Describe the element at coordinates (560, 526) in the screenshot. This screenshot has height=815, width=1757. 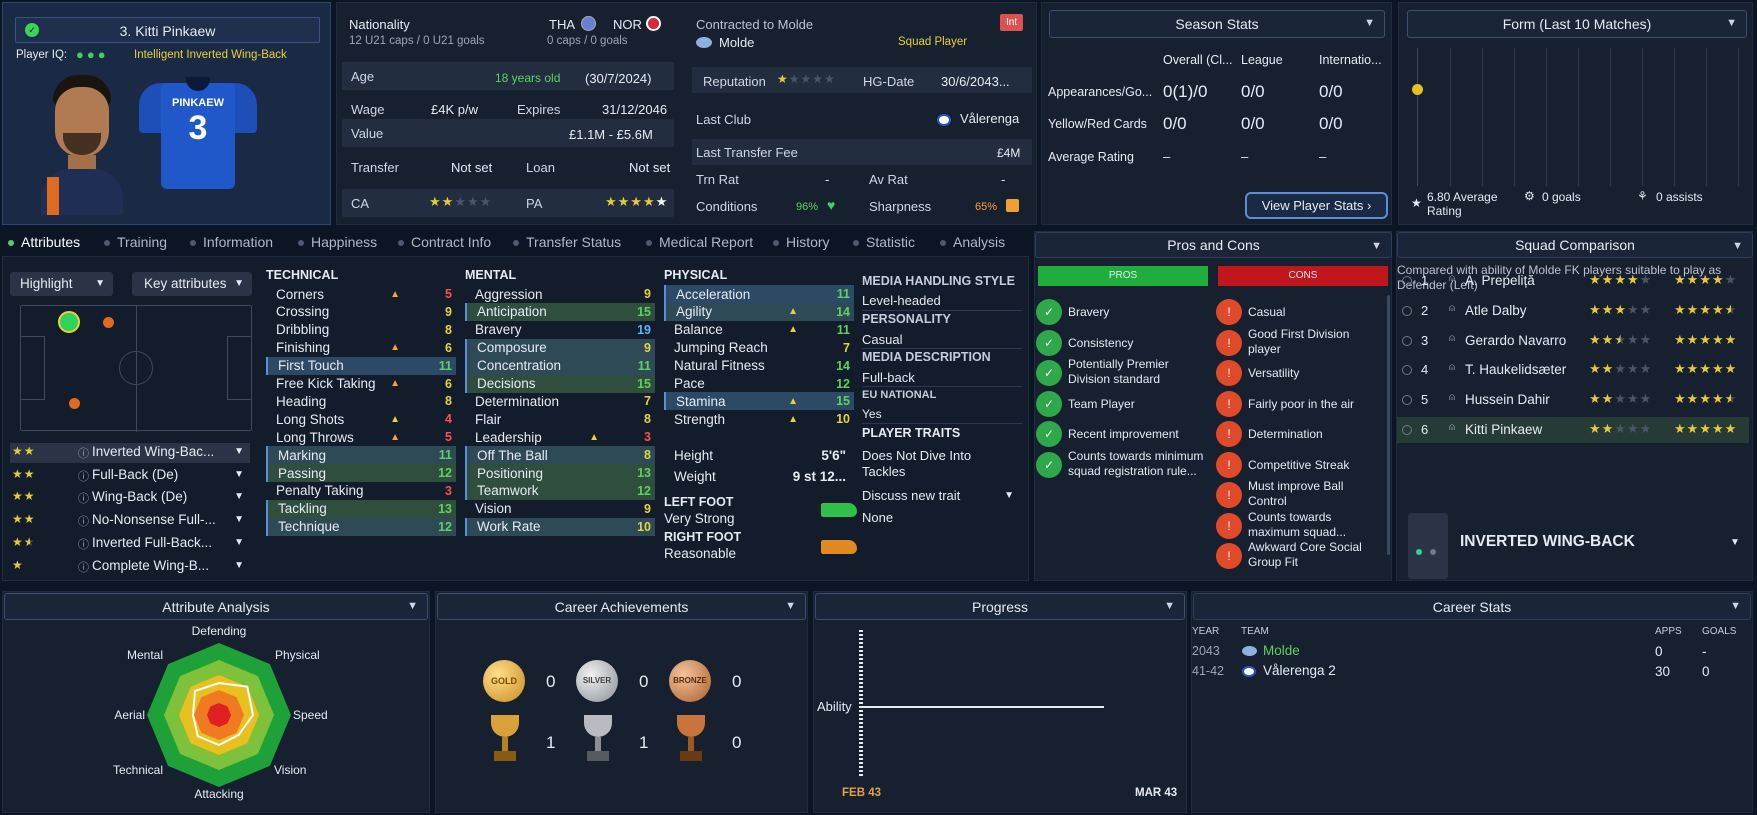
I see `attribute-row: Work Rate 10` at that location.